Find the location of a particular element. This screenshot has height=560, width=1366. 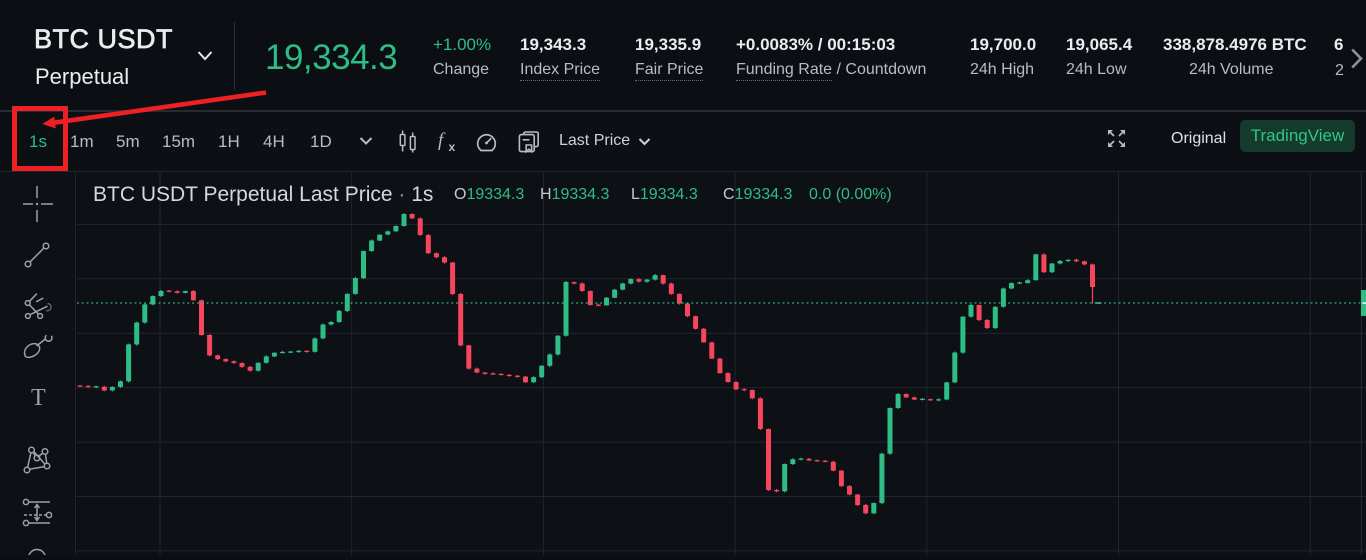

svg-text: f is located at coordinates (442, 140).